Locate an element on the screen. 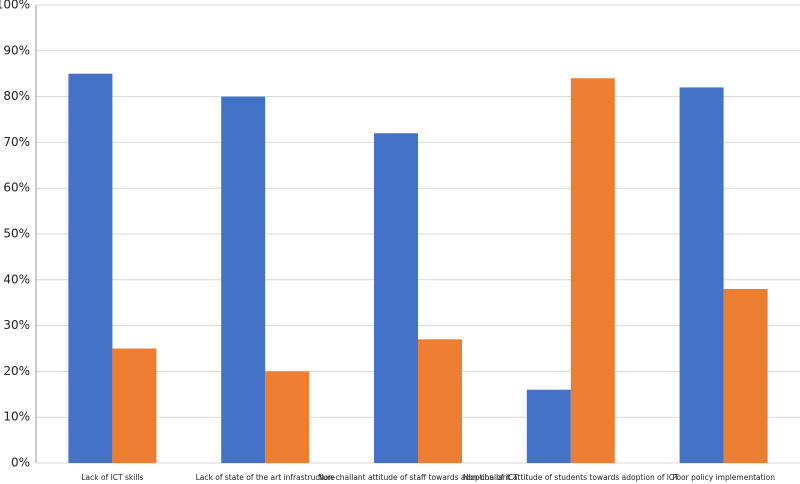 The image size is (800, 484). y-tick-label: 60% is located at coordinates (16, 188).